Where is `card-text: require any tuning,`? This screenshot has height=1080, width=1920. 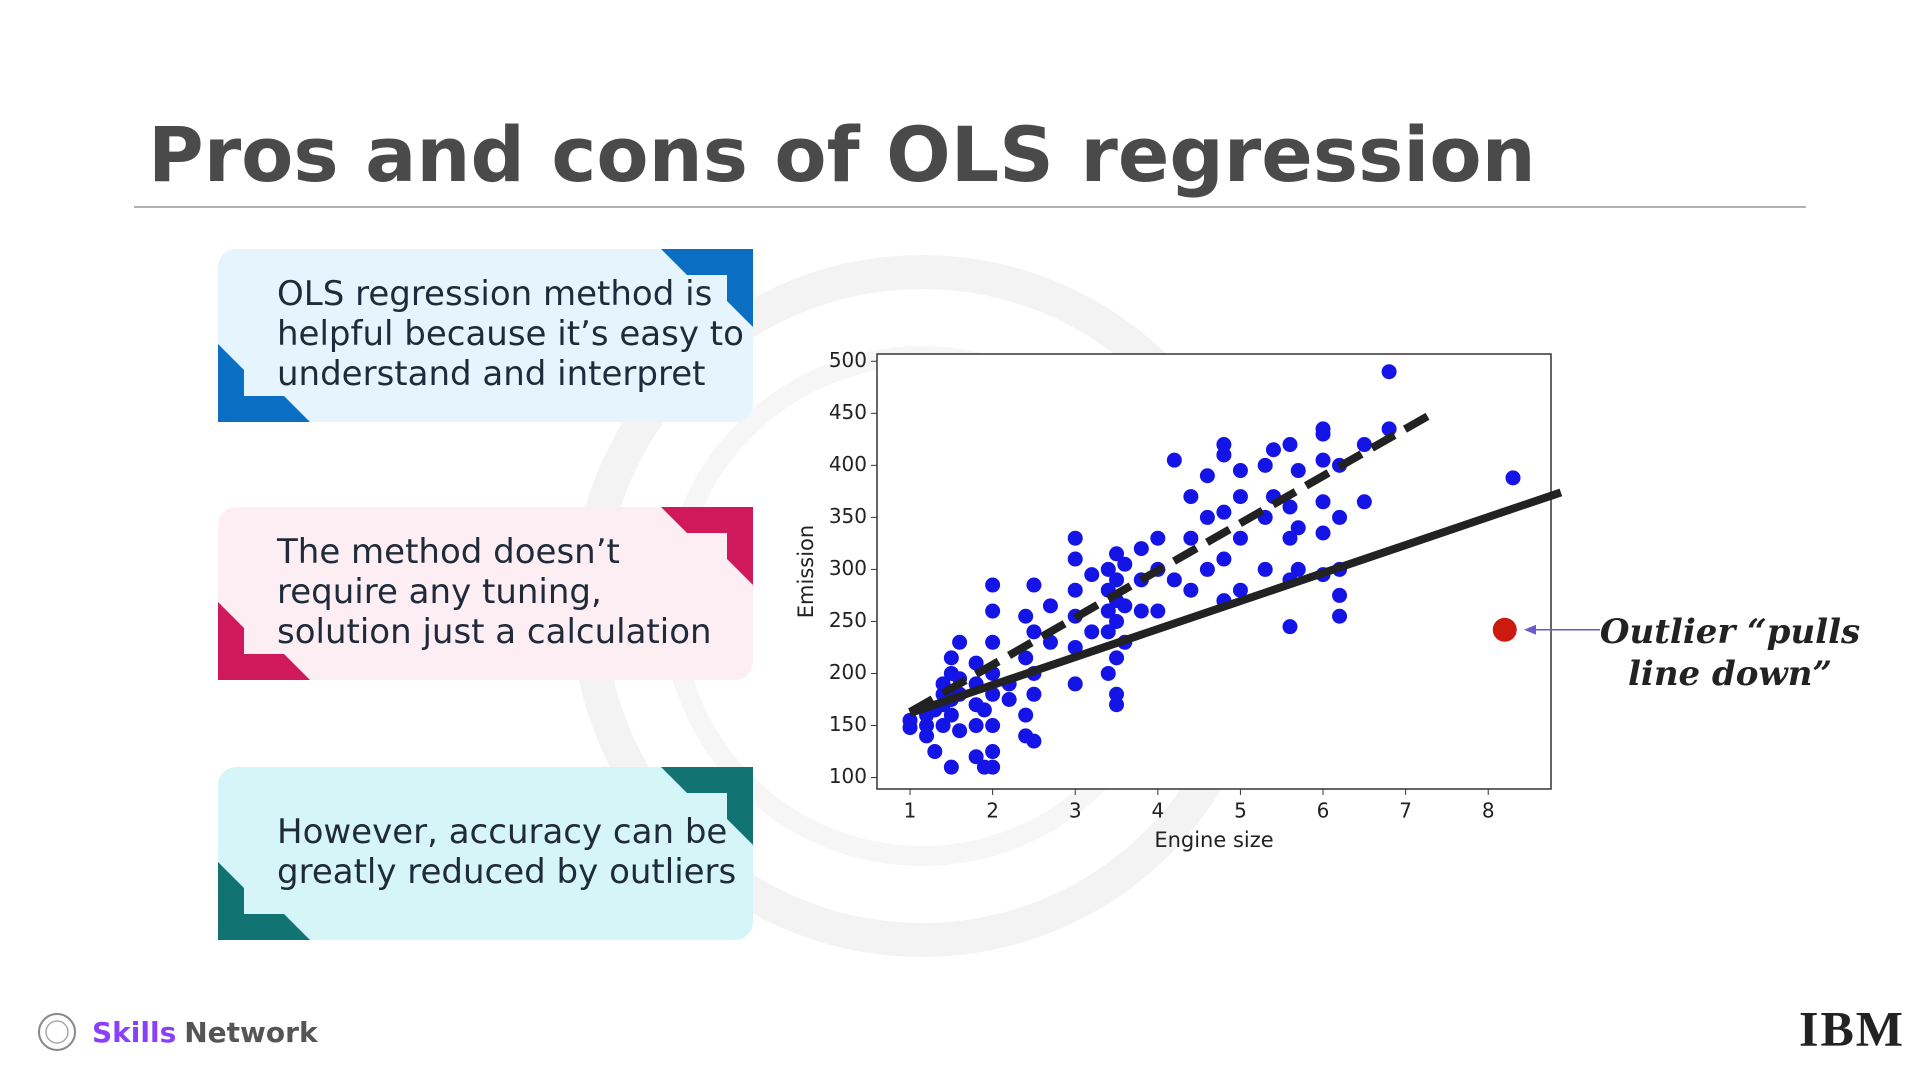
card-text: require any tuning, is located at coordinates (439, 592).